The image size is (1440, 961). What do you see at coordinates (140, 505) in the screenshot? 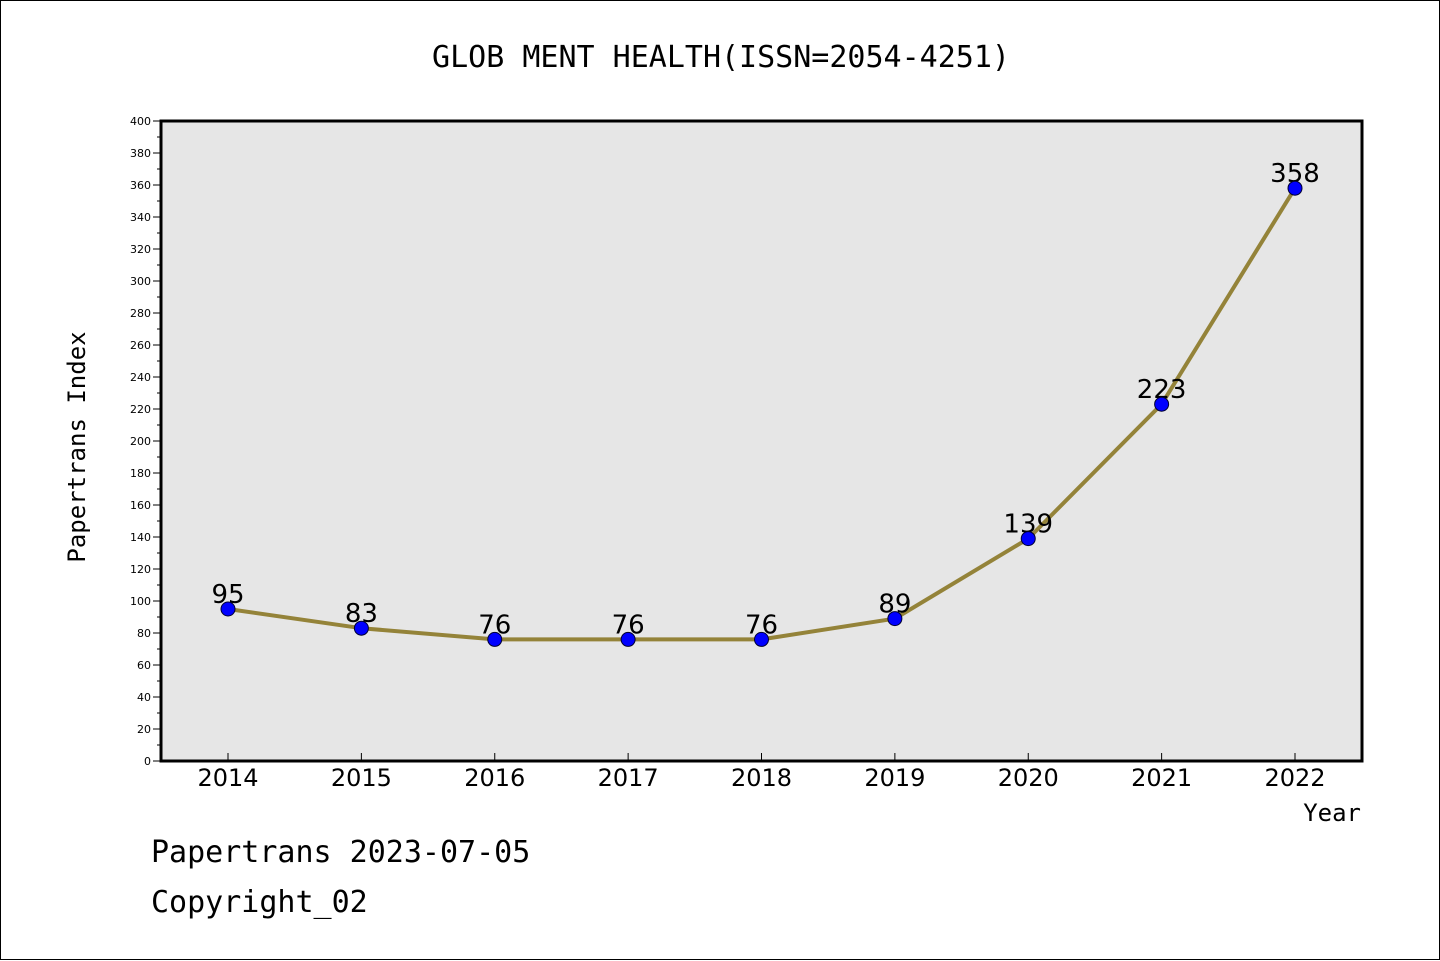
I see `y-tick-label: 160` at bounding box center [140, 505].